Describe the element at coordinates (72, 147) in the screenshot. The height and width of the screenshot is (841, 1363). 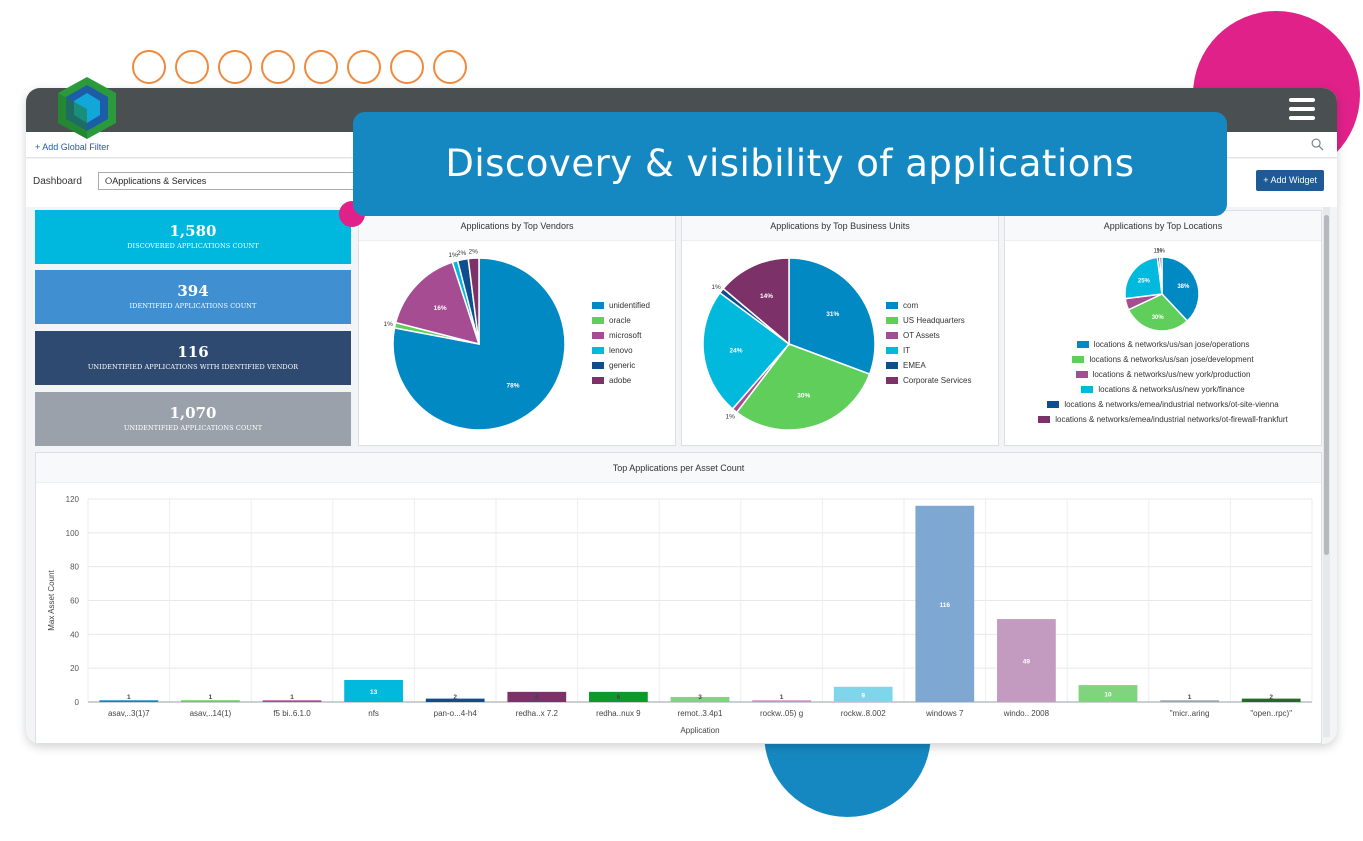
I see `add-global-filter-link: + Add Global Filter` at that location.